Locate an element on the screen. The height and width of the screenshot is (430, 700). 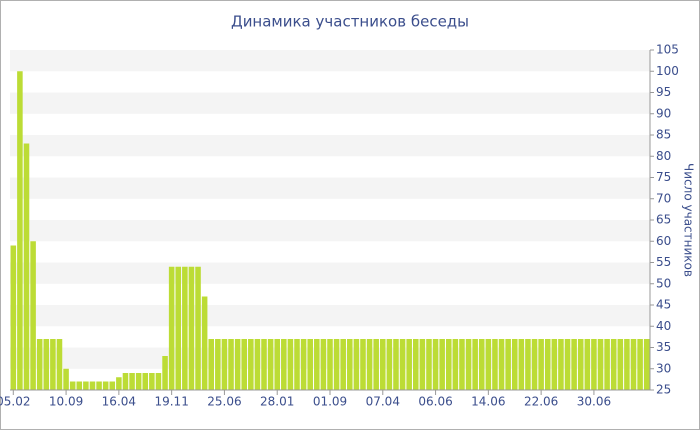
y-tick-label: 25 is located at coordinates (663, 390).